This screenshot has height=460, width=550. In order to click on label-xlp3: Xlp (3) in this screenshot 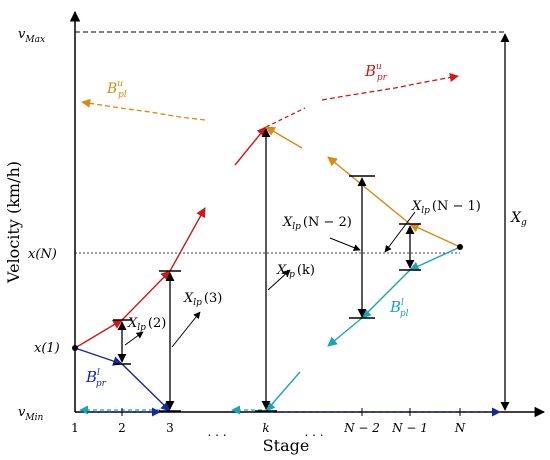, I will do `click(202, 299)`.